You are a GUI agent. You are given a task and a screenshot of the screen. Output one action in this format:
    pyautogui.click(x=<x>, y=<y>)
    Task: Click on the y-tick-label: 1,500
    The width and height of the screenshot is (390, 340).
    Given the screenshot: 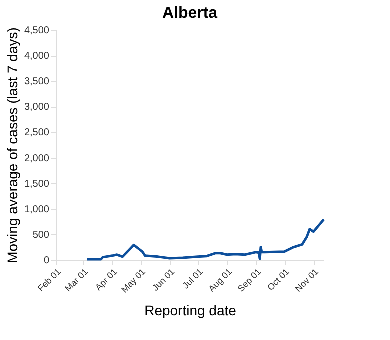 What is the action you would take?
    pyautogui.click(x=37, y=184)
    